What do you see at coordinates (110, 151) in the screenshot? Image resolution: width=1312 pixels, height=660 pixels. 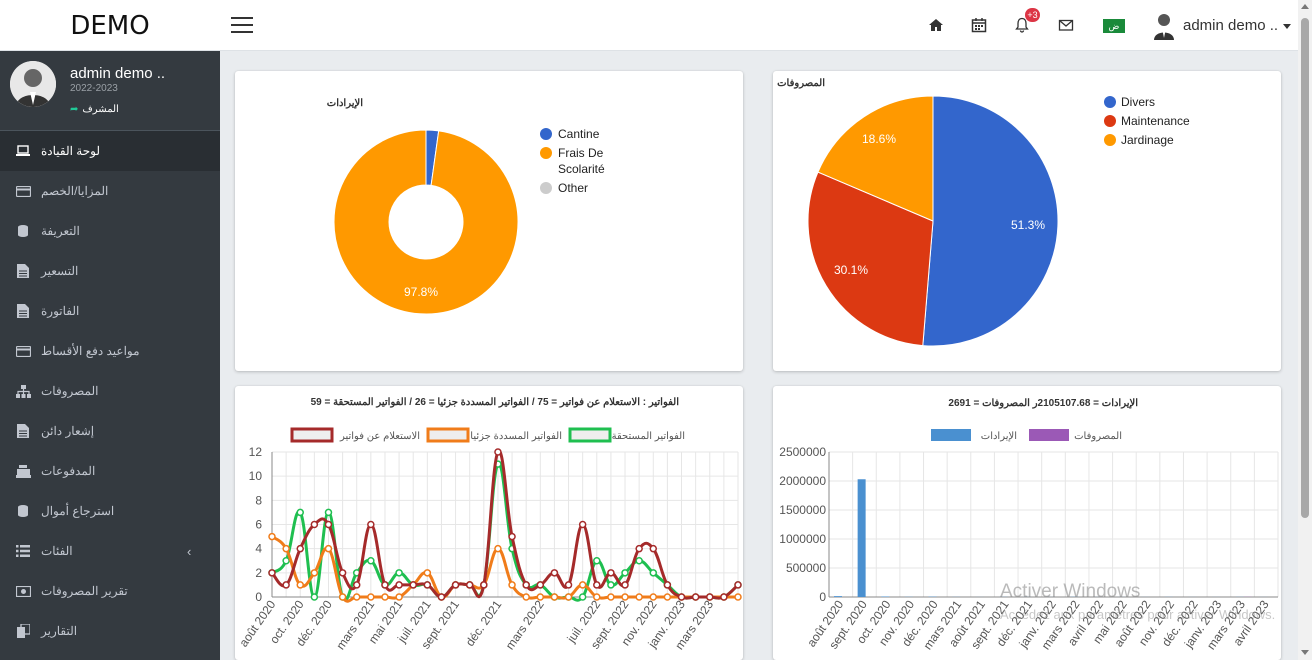 I see `sidebar-item-0: لوحة القيادة` at bounding box center [110, 151].